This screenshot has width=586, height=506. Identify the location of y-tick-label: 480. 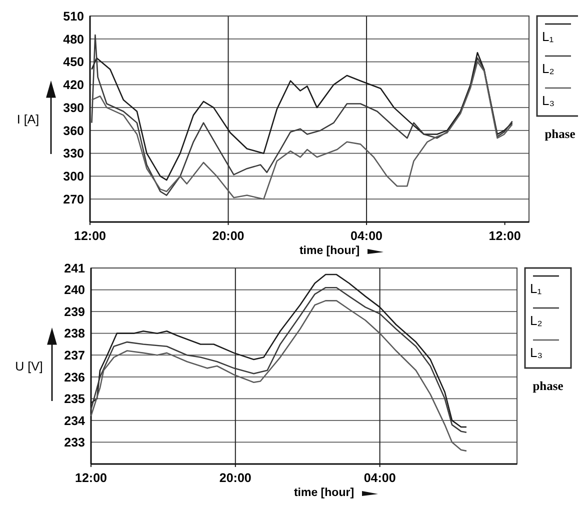
(73, 39).